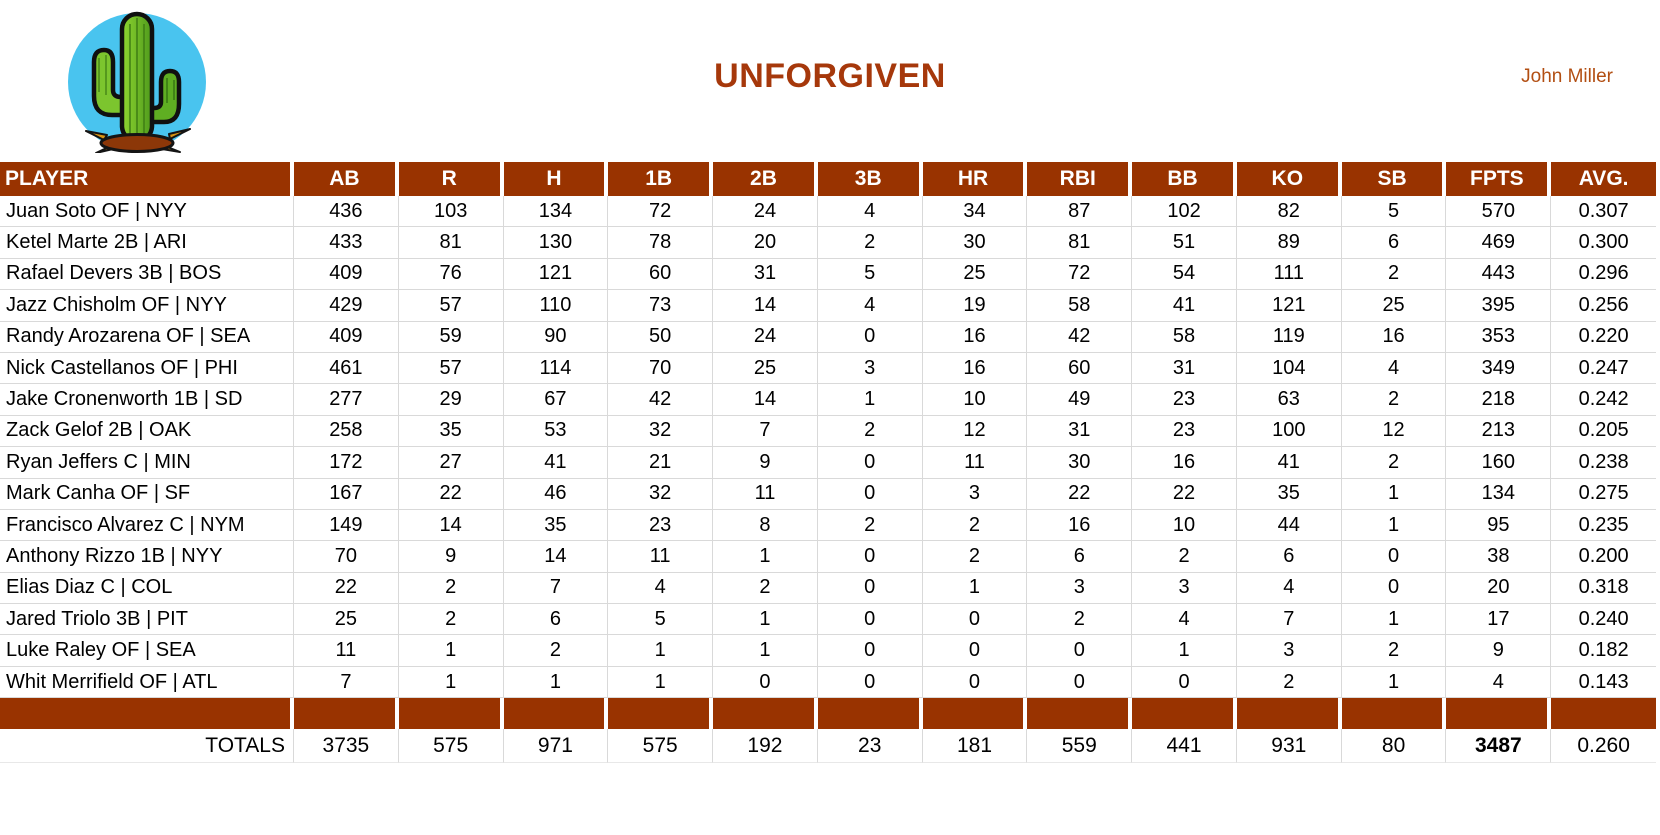  Describe the element at coordinates (1289, 337) in the screenshot. I see `stat-cell: 119` at that location.